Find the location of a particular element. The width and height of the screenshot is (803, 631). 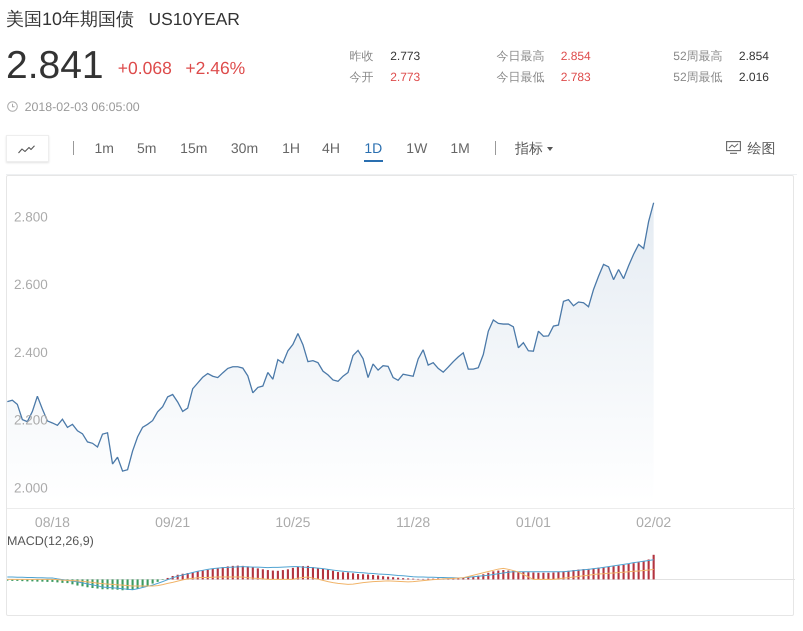

text: 1m is located at coordinates (104, 148).